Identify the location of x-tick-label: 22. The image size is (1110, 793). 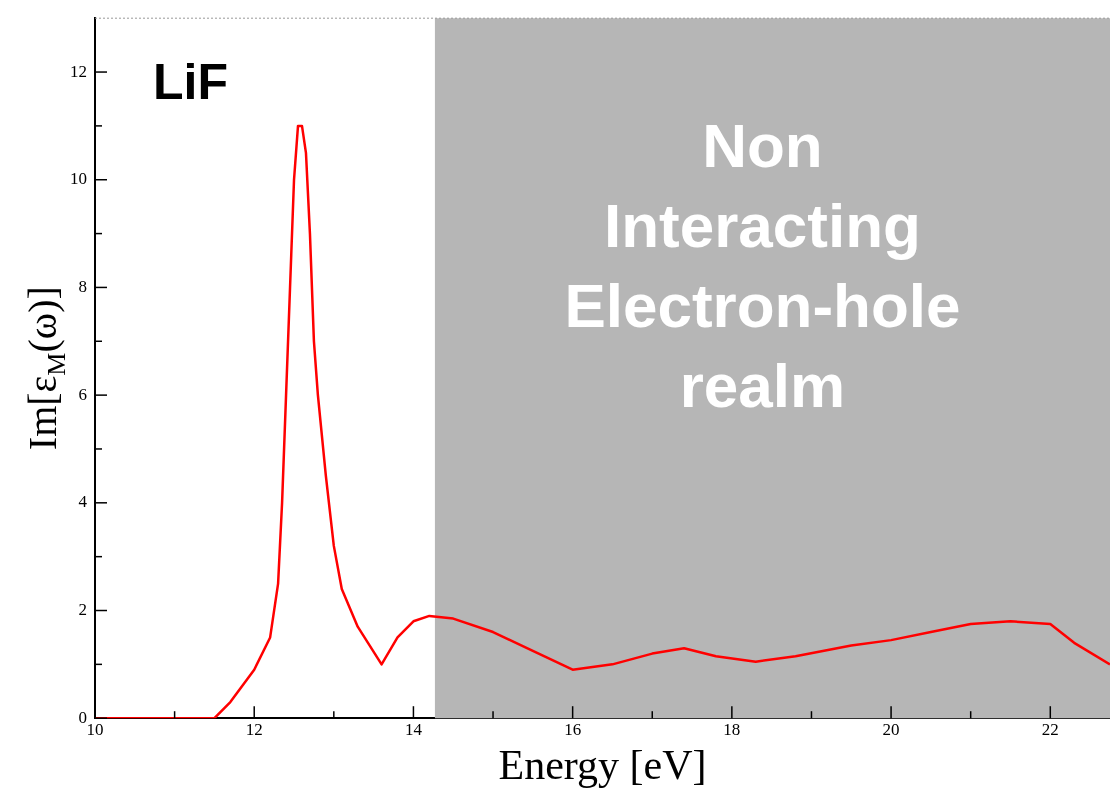
(1050, 729).